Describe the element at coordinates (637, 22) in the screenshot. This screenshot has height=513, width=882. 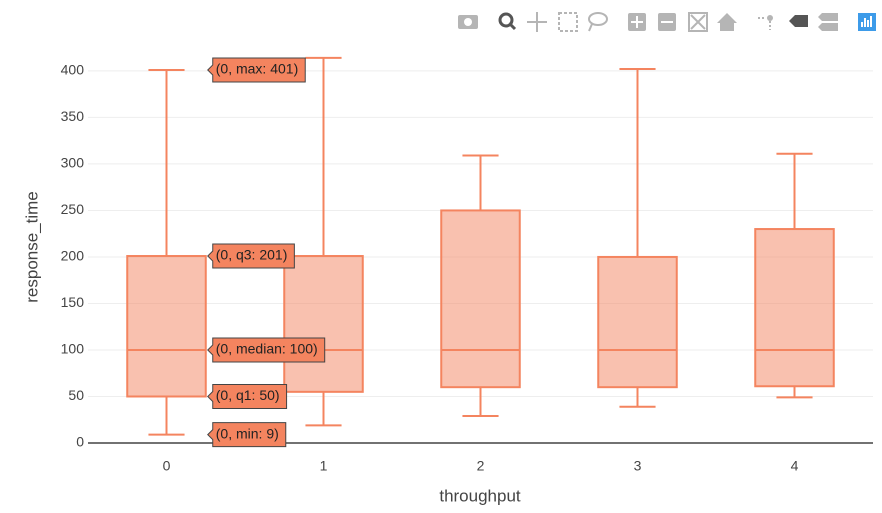
I see `zoom-in-button` at that location.